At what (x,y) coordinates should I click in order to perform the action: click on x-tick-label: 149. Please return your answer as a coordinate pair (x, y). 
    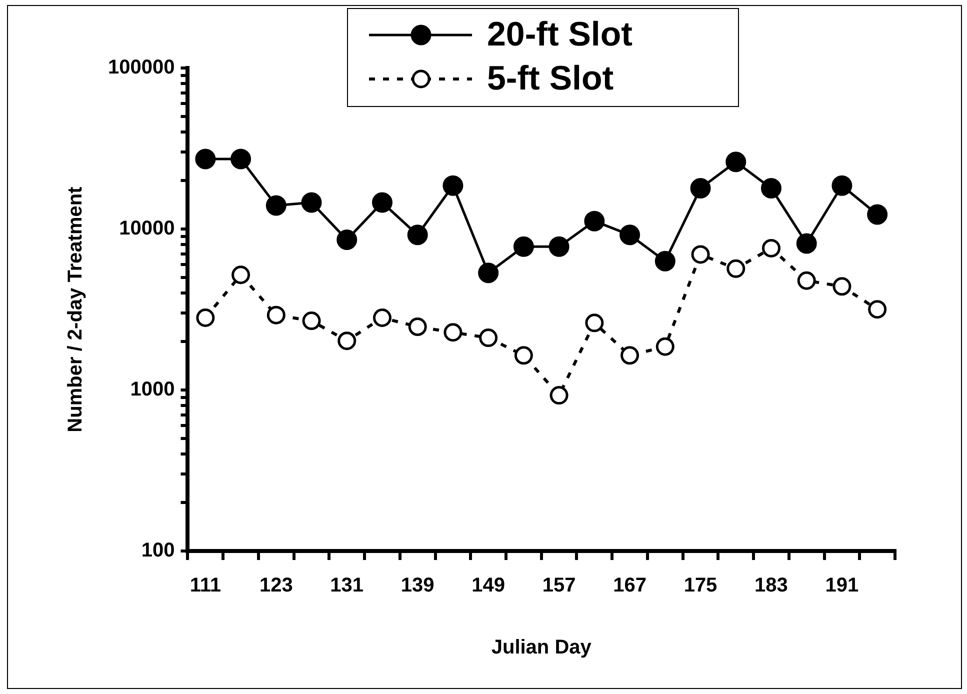
    Looking at the image, I should click on (489, 585).